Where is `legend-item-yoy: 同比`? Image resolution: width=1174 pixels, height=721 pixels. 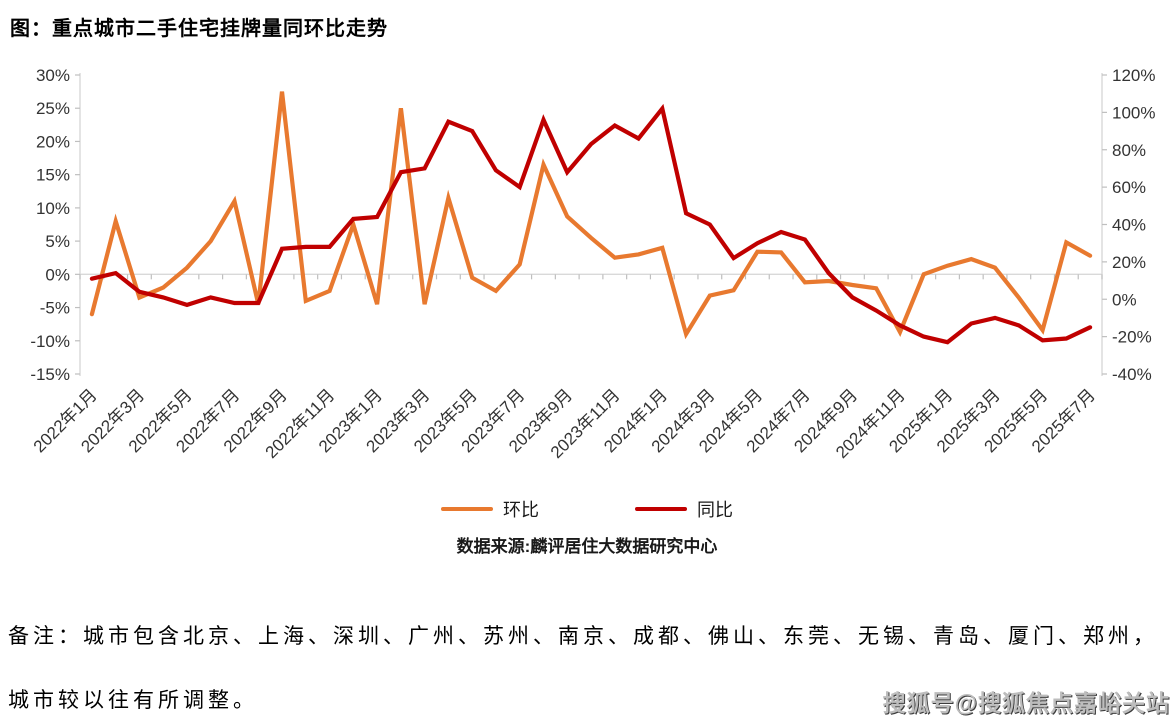 legend-item-yoy: 同比 is located at coordinates (684, 509).